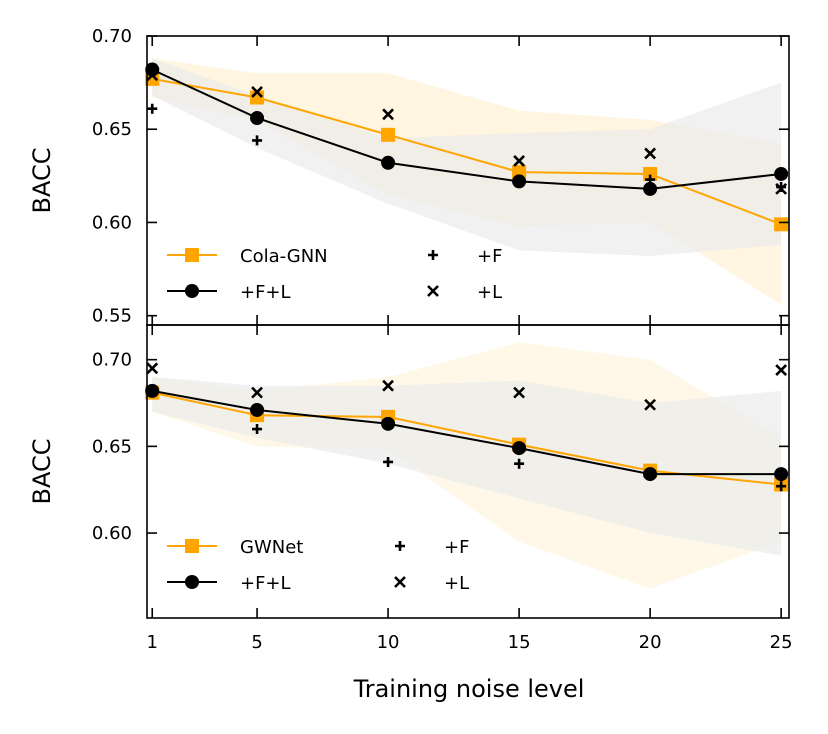 The height and width of the screenshot is (734, 828). I want to click on x-tick-label: 1, so click(152, 642).